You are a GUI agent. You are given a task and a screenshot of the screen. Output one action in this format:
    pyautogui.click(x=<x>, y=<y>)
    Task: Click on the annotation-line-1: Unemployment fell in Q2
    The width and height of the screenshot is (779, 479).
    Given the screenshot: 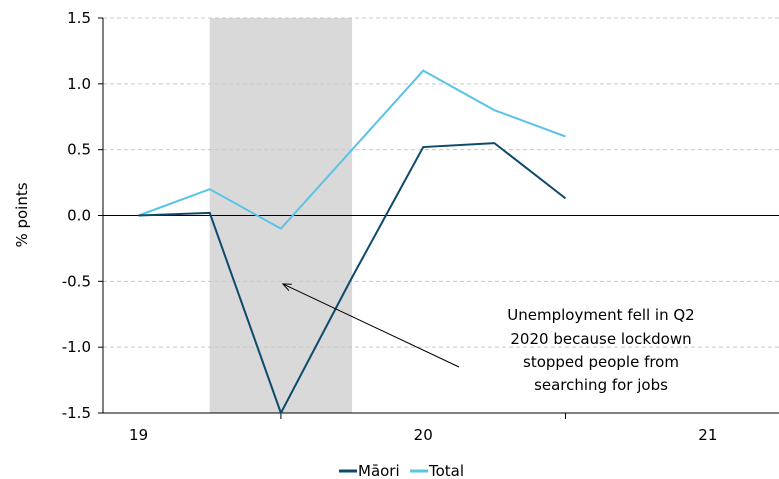 What is the action you would take?
    pyautogui.click(x=600, y=315)
    